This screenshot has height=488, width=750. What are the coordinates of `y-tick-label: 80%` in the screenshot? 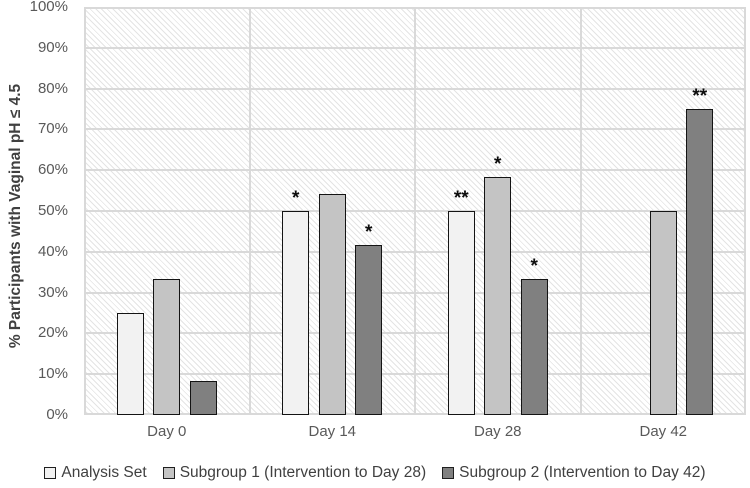 It's located at (52, 88).